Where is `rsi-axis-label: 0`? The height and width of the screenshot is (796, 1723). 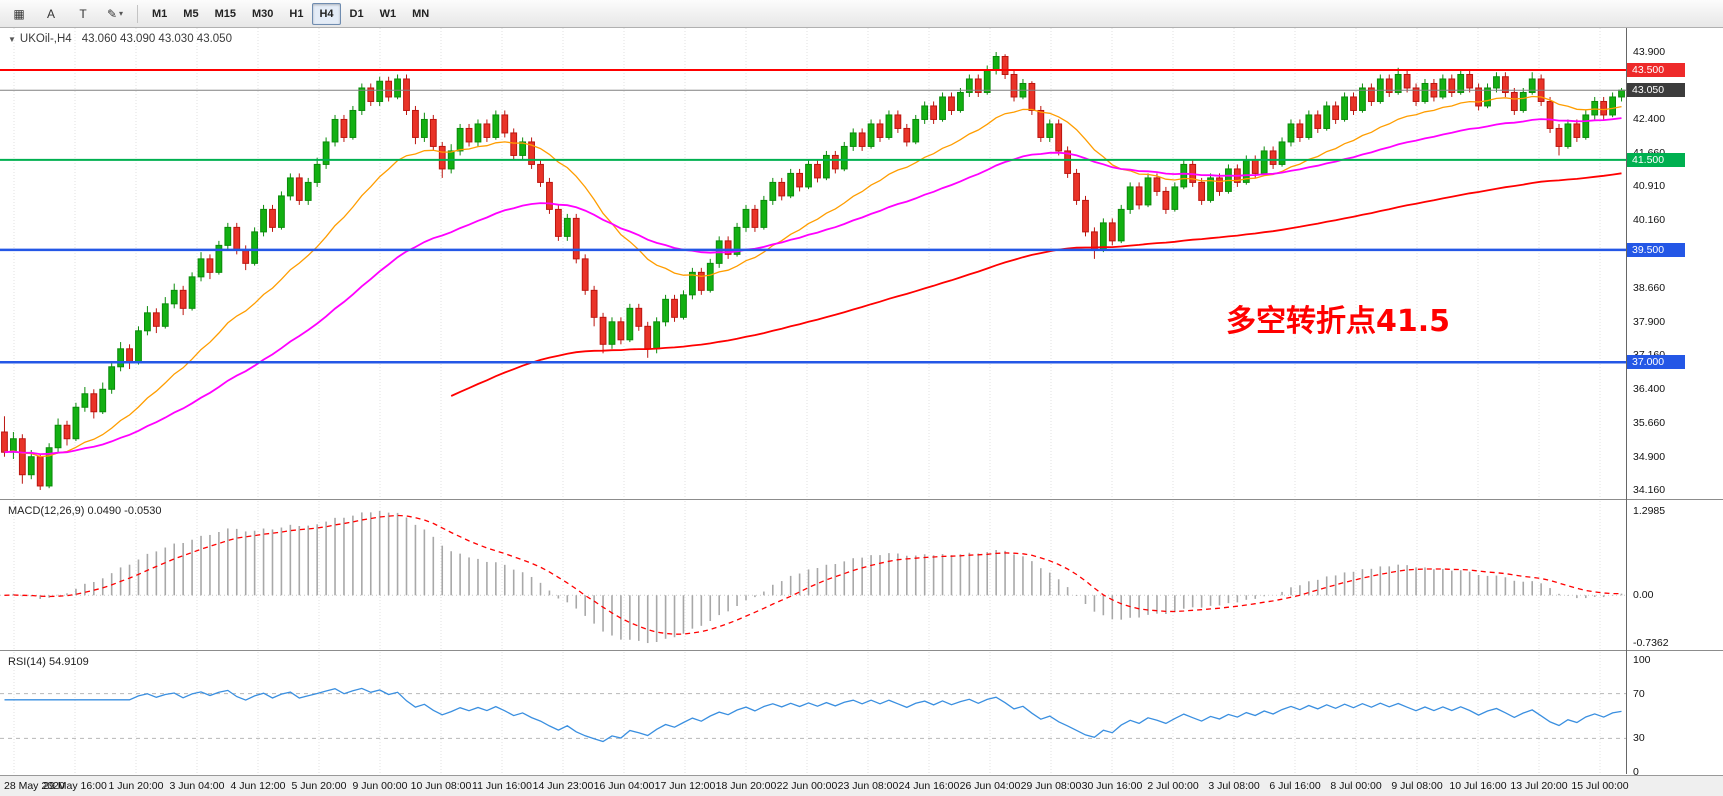
rsi-axis-label: 0 is located at coordinates (1636, 772).